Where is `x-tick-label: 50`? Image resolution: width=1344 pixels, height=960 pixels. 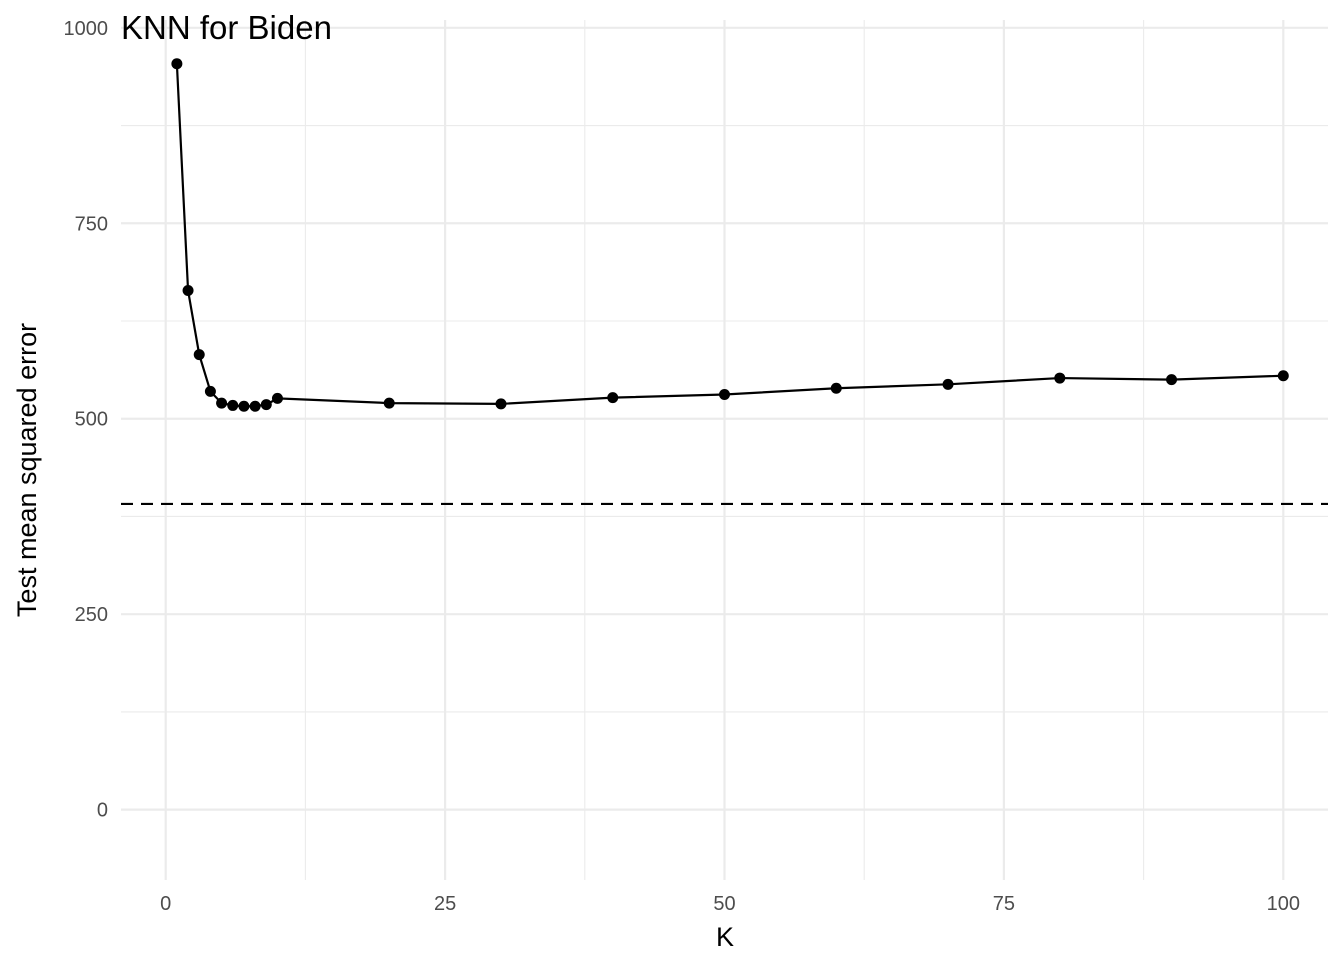 x-tick-label: 50 is located at coordinates (724, 904).